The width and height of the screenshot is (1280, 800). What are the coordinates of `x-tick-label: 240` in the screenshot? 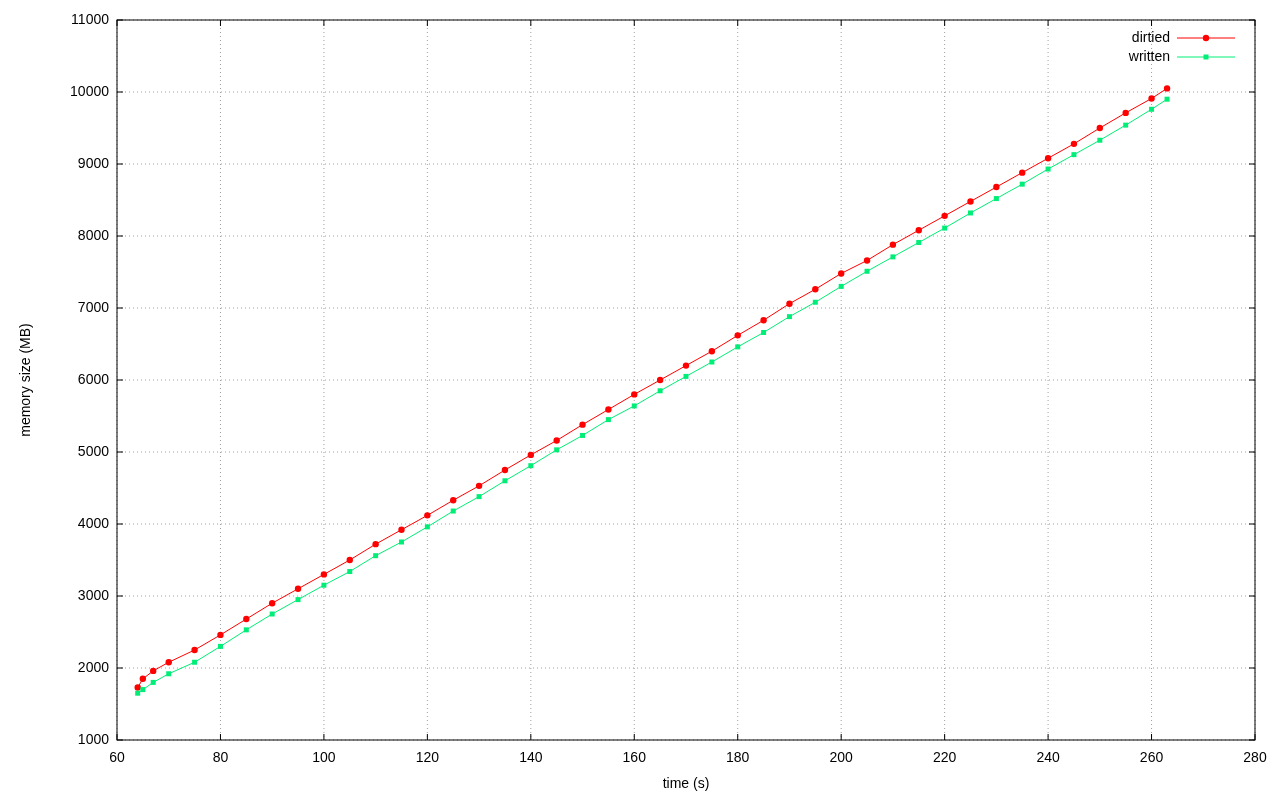 It's located at (1048, 757).